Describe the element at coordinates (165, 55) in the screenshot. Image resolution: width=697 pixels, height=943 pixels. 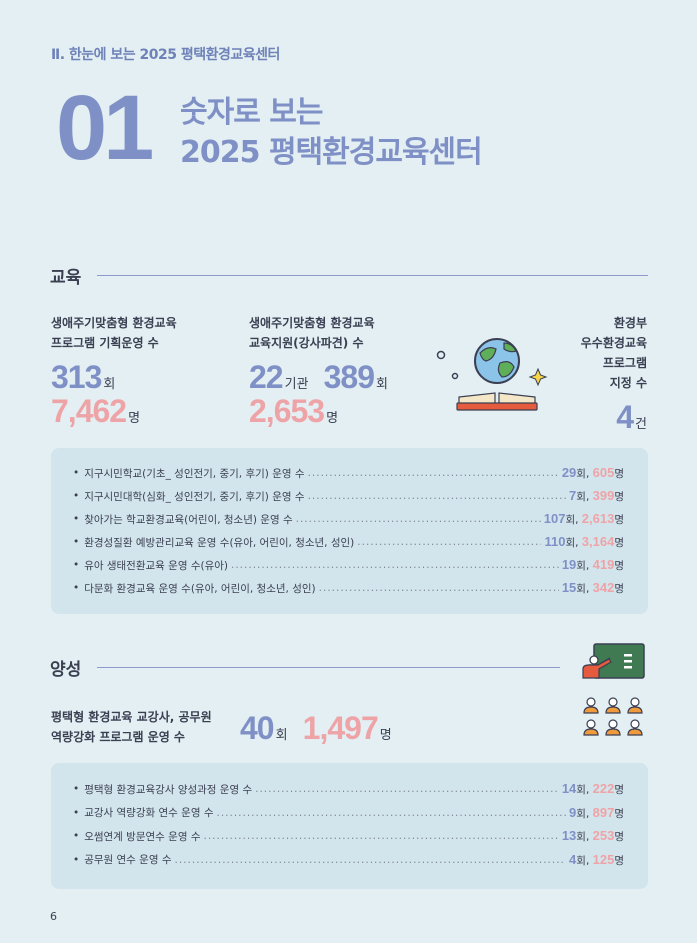
I see `breadcrumb: Ⅱ. 한눈에 보는 2025 평택환경교육센터` at that location.